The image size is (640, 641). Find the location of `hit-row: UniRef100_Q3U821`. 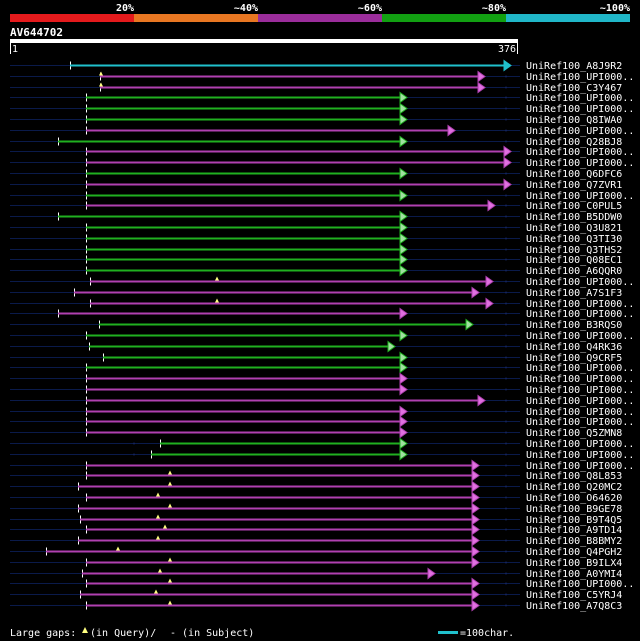

hit-row: UniRef100_Q3U821 is located at coordinates (316, 227).